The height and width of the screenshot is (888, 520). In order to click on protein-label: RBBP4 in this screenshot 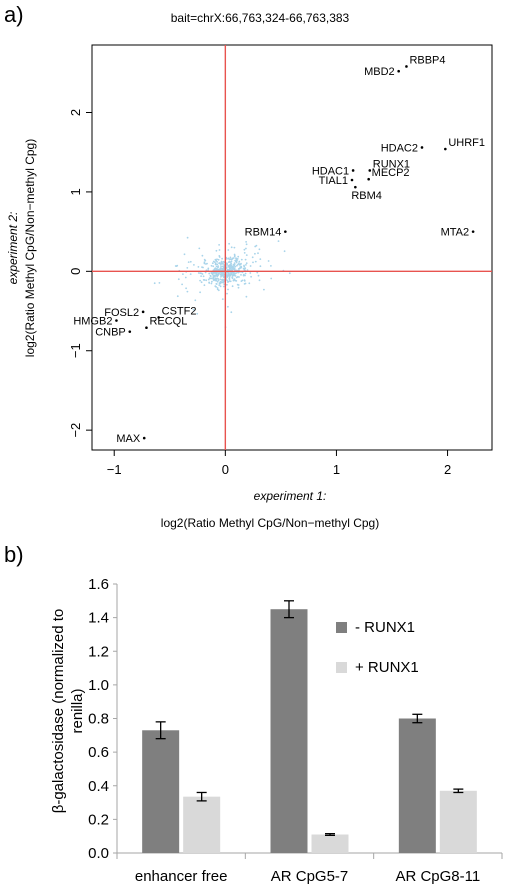, I will do `click(427, 60)`.